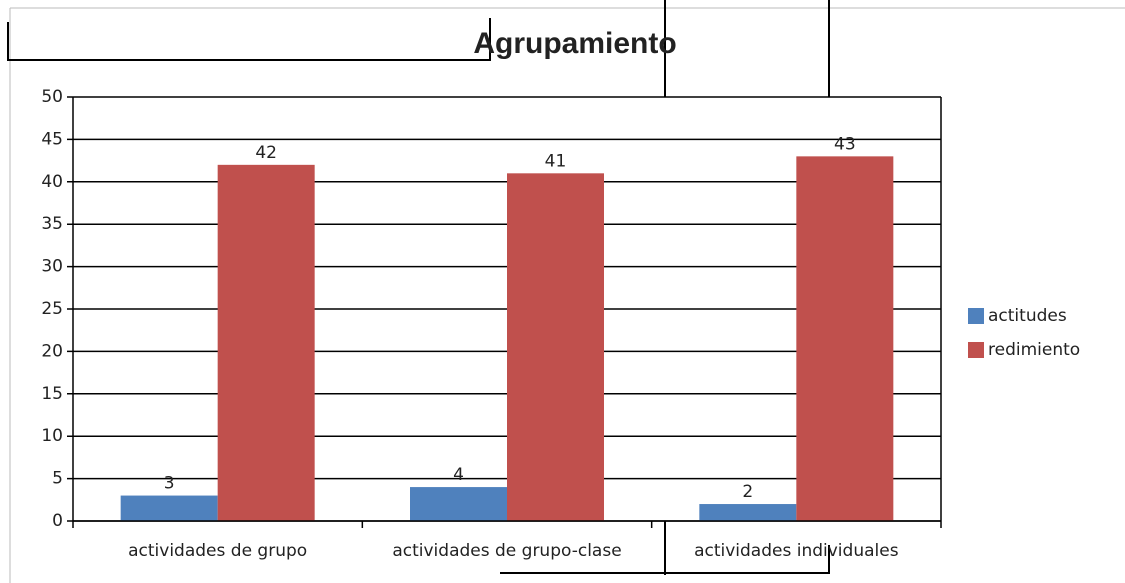 The height and width of the screenshot is (583, 1125). I want to click on data-label: 43, so click(845, 144).